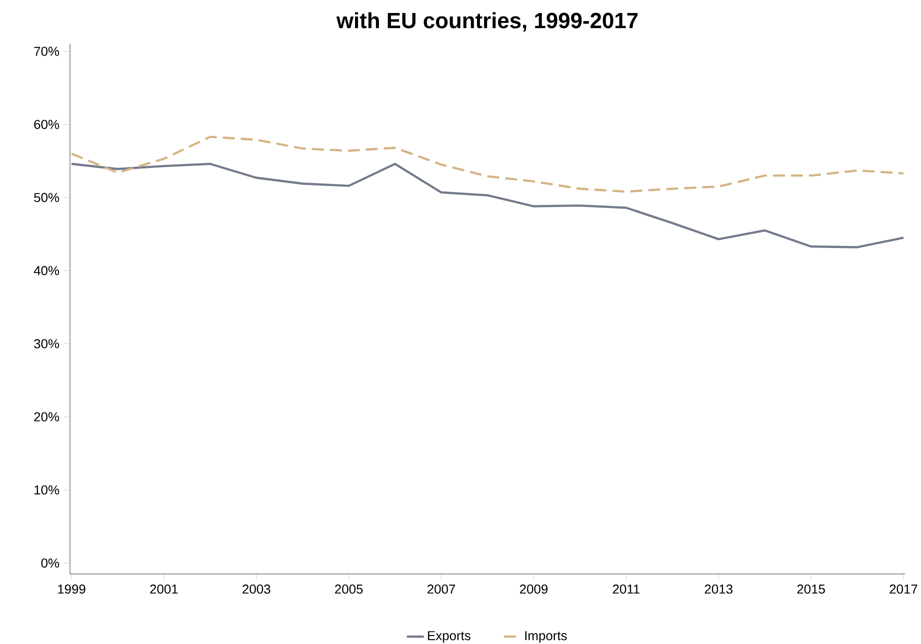 The width and height of the screenshot is (921, 644). What do you see at coordinates (47, 490) in the screenshot?
I see `y-tick-label: 10%` at bounding box center [47, 490].